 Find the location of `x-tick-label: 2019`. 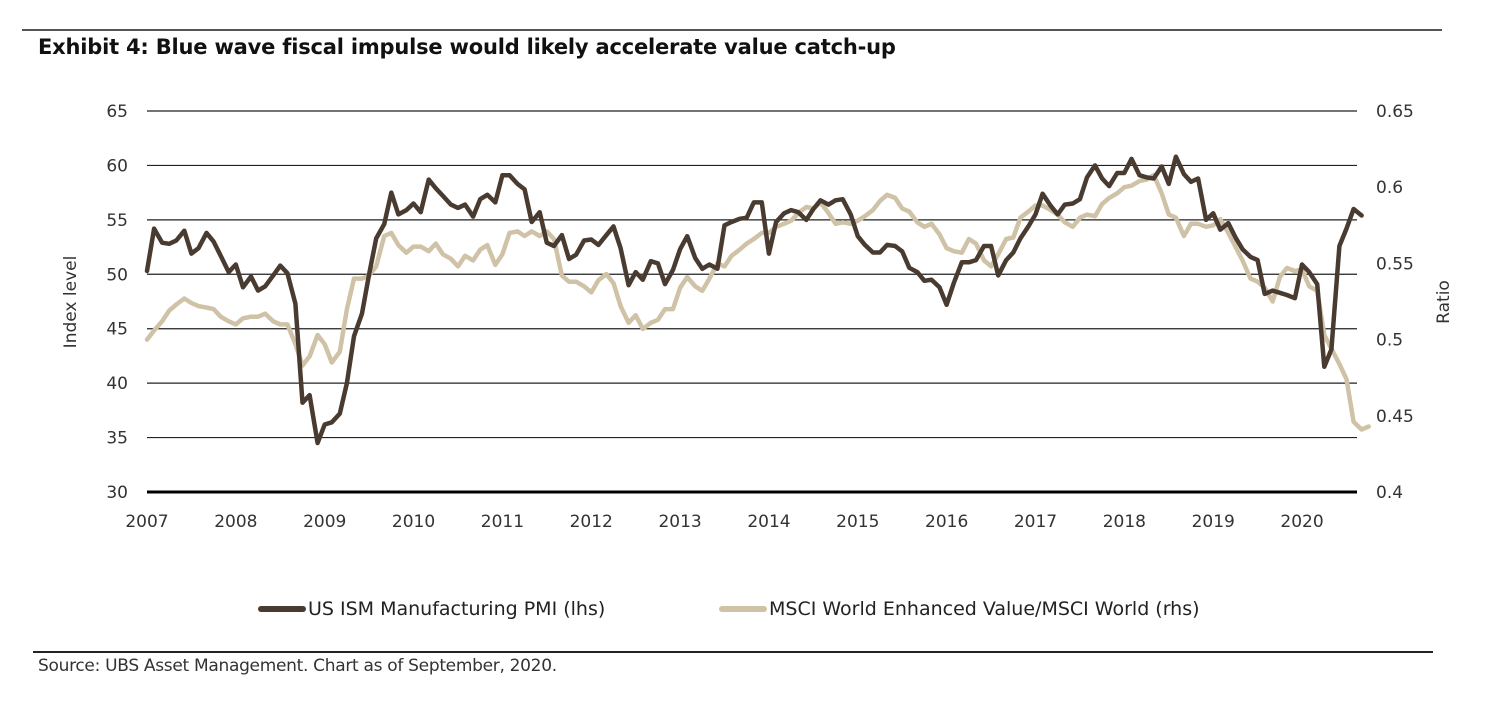

x-tick-label: 2019 is located at coordinates (1213, 522).